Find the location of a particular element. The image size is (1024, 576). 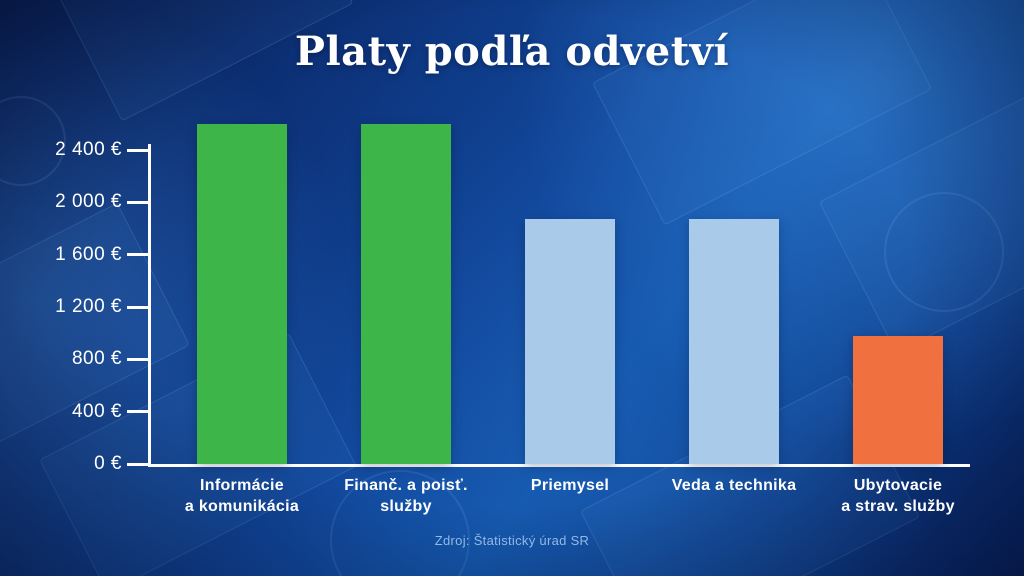

y-tick-label: 1 200 € is located at coordinates (88, 306).